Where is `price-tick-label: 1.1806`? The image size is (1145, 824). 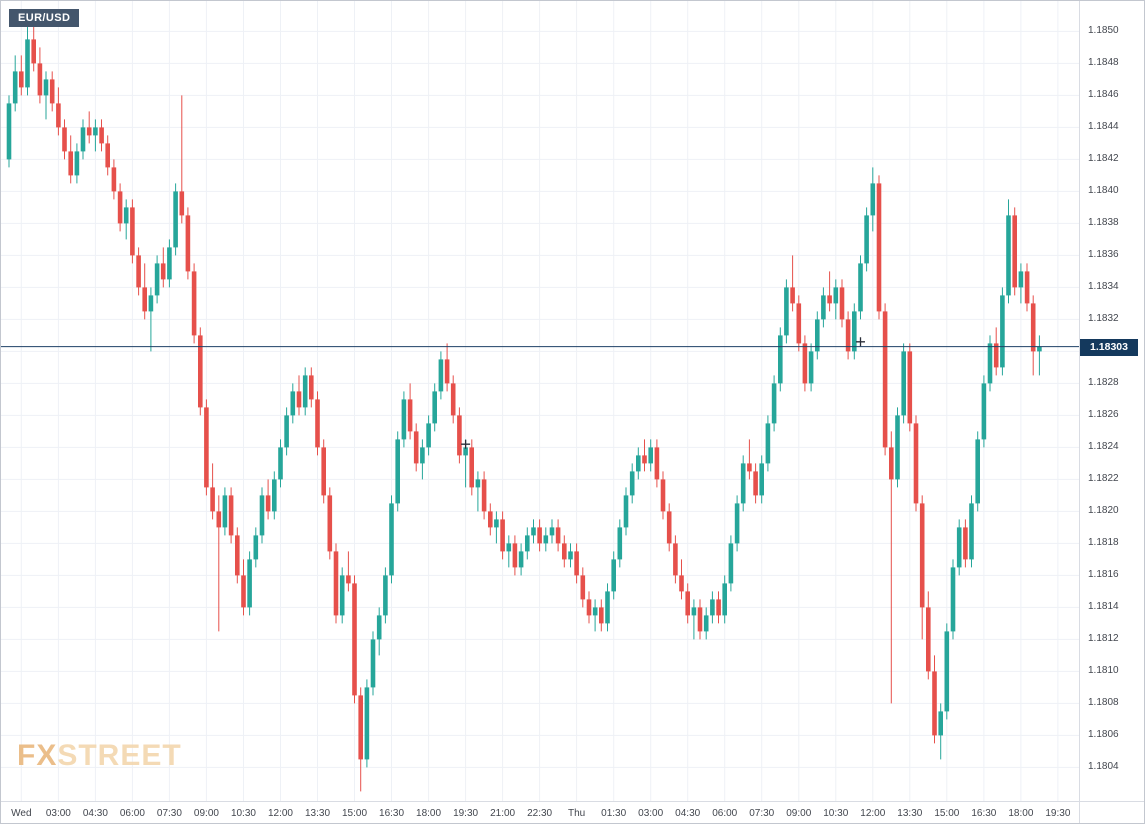 price-tick-label: 1.1806 is located at coordinates (1103, 735).